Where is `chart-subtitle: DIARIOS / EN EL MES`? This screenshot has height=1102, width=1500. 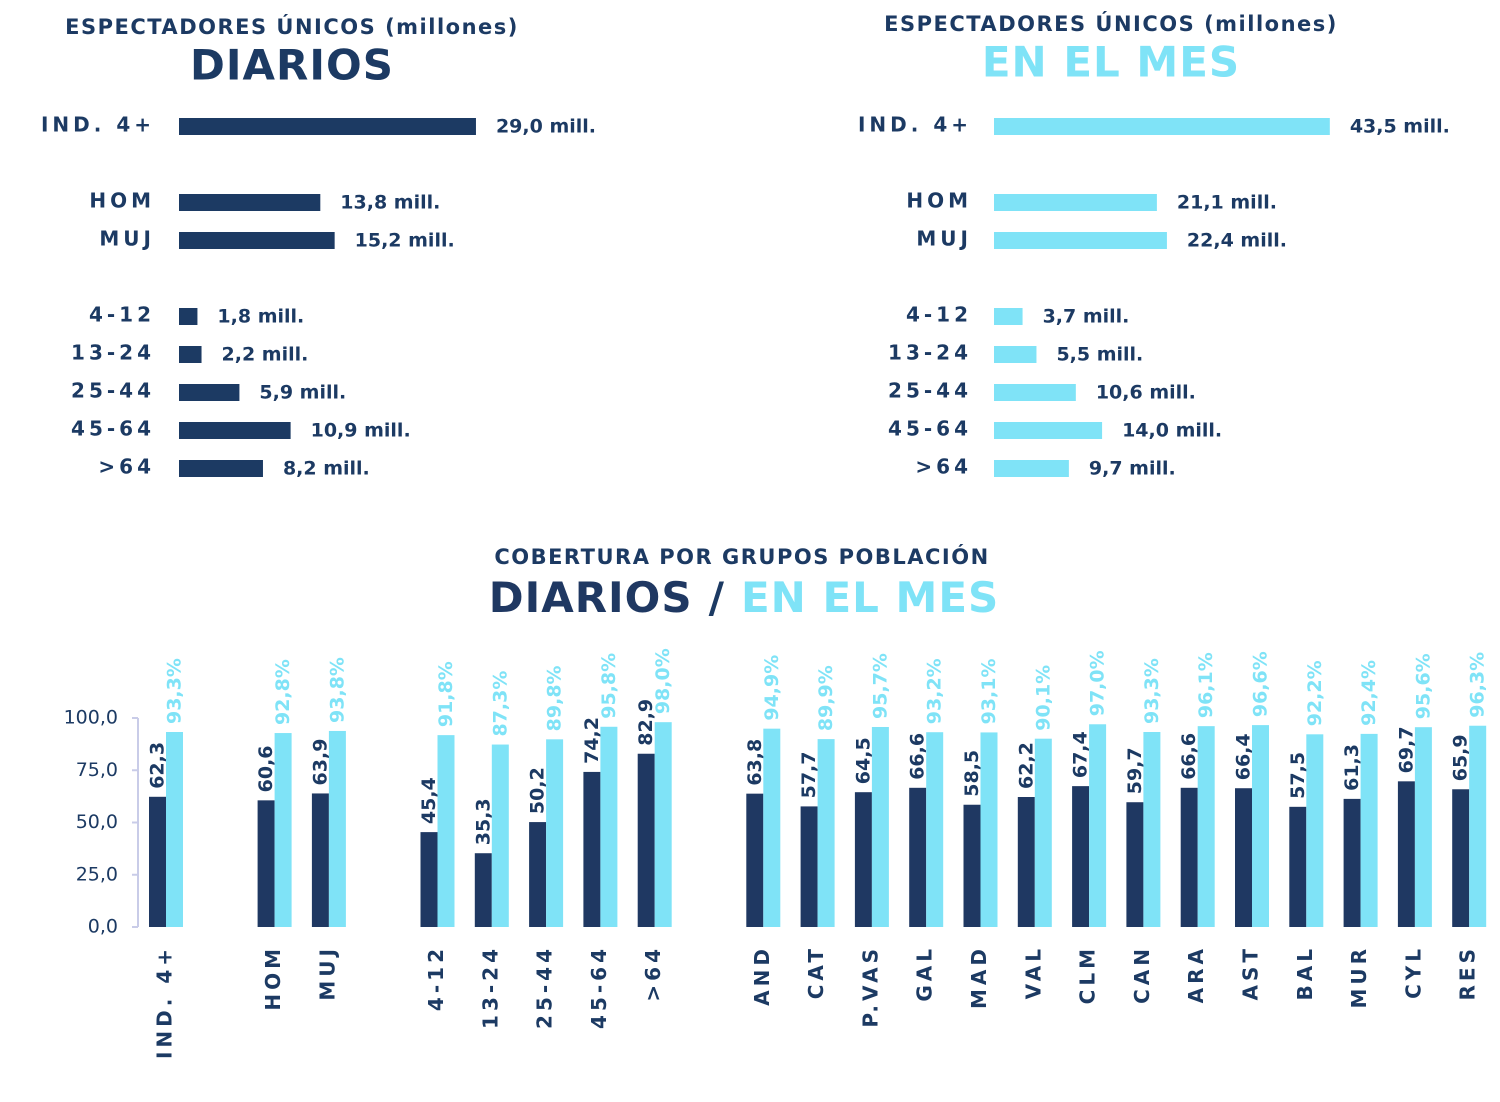
chart-subtitle: DIARIOS / EN EL MES is located at coordinates (744, 597).